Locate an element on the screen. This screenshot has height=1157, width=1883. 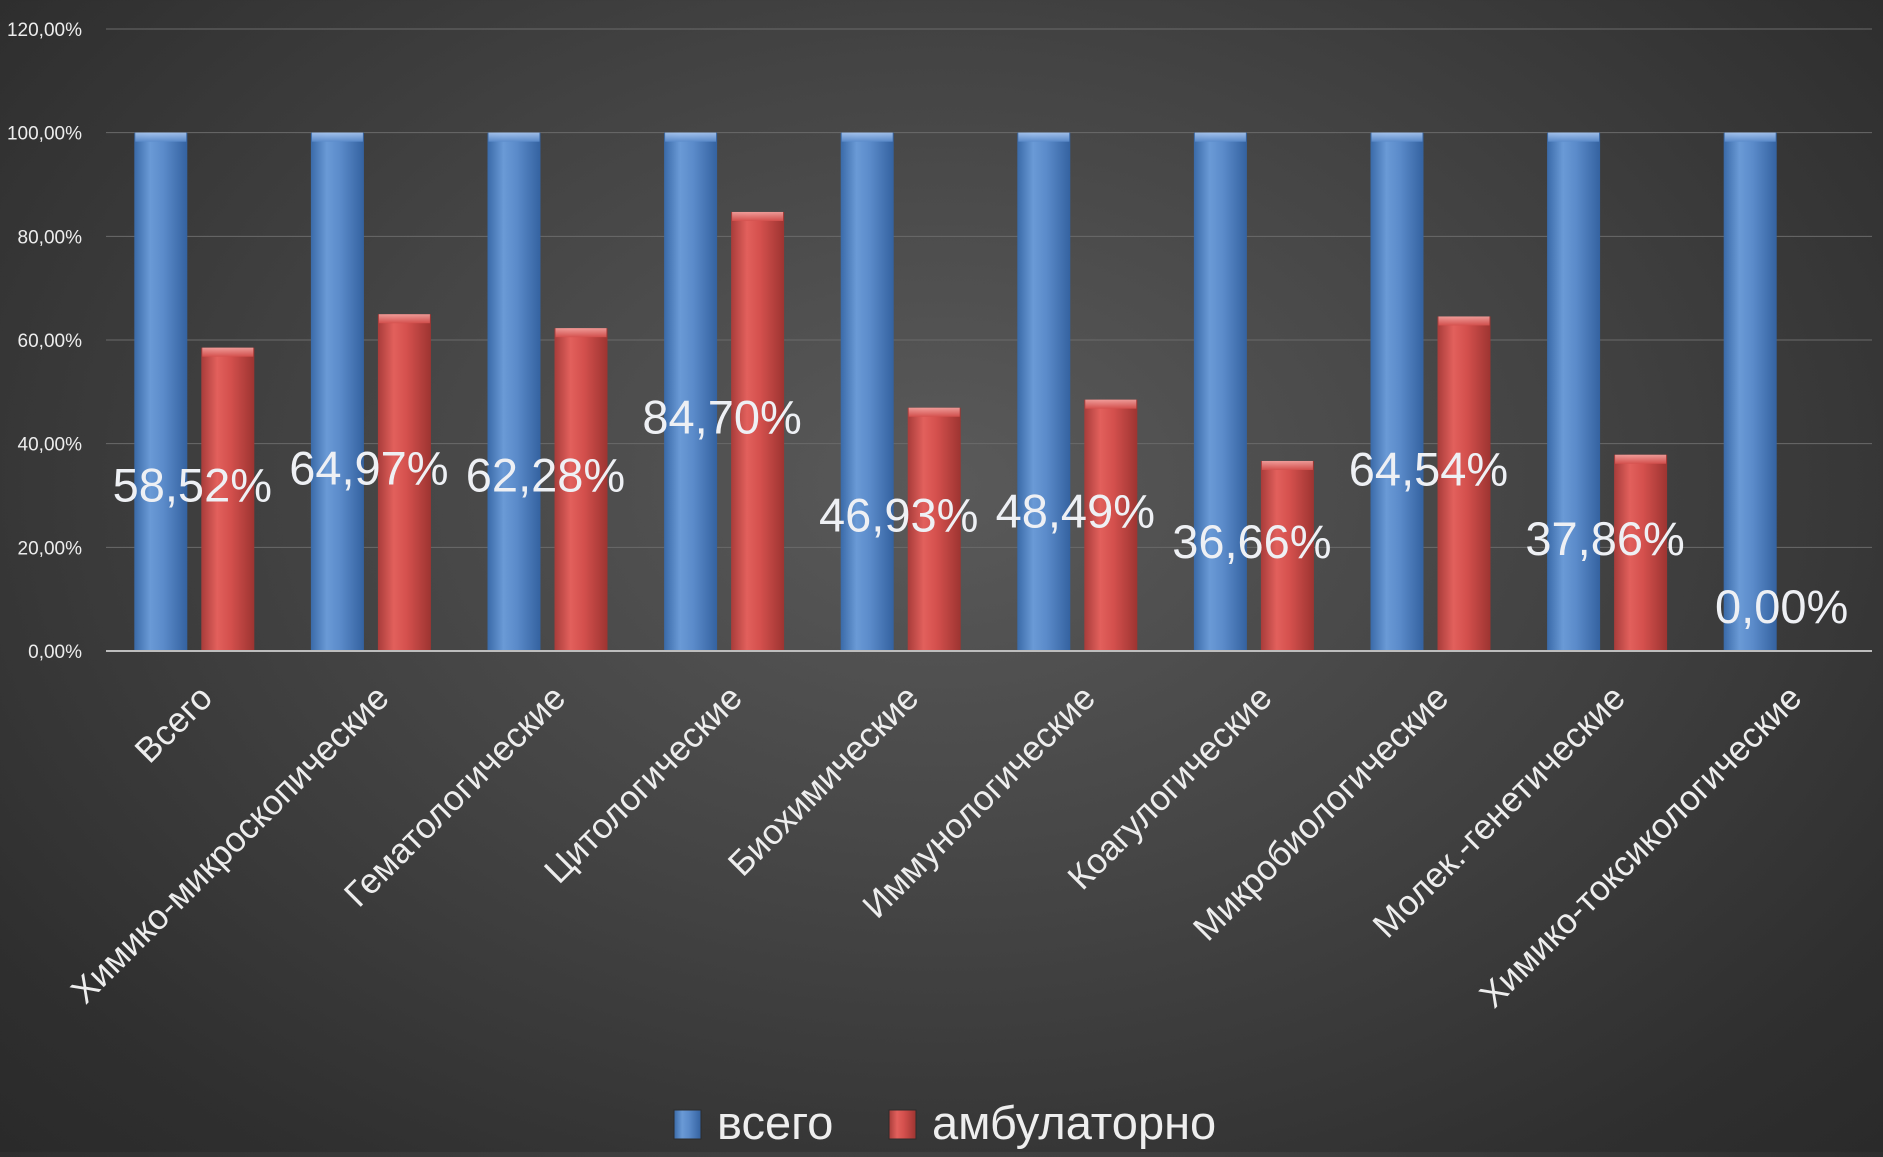
data-label: 62,28% is located at coordinates (545, 475).